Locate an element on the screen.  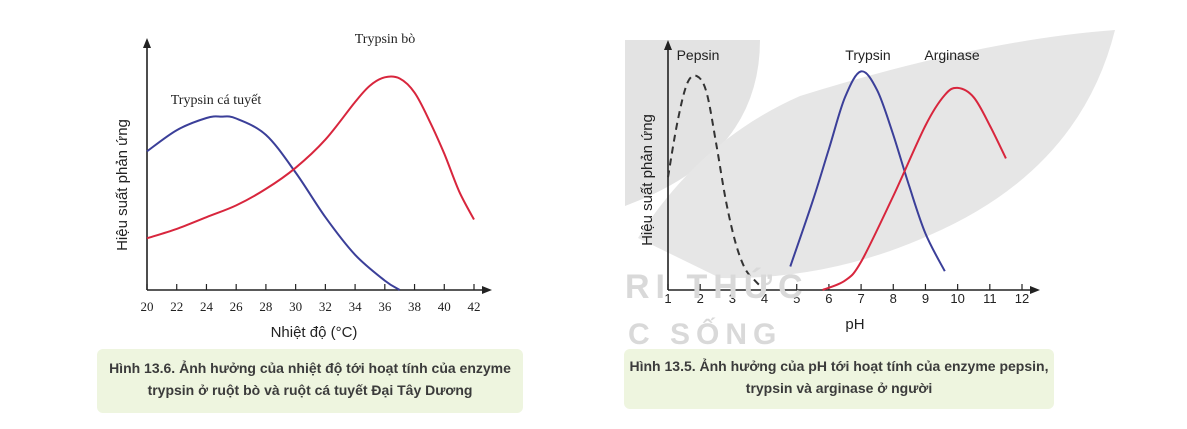
series-label: Trypsin bò is located at coordinates (385, 39).